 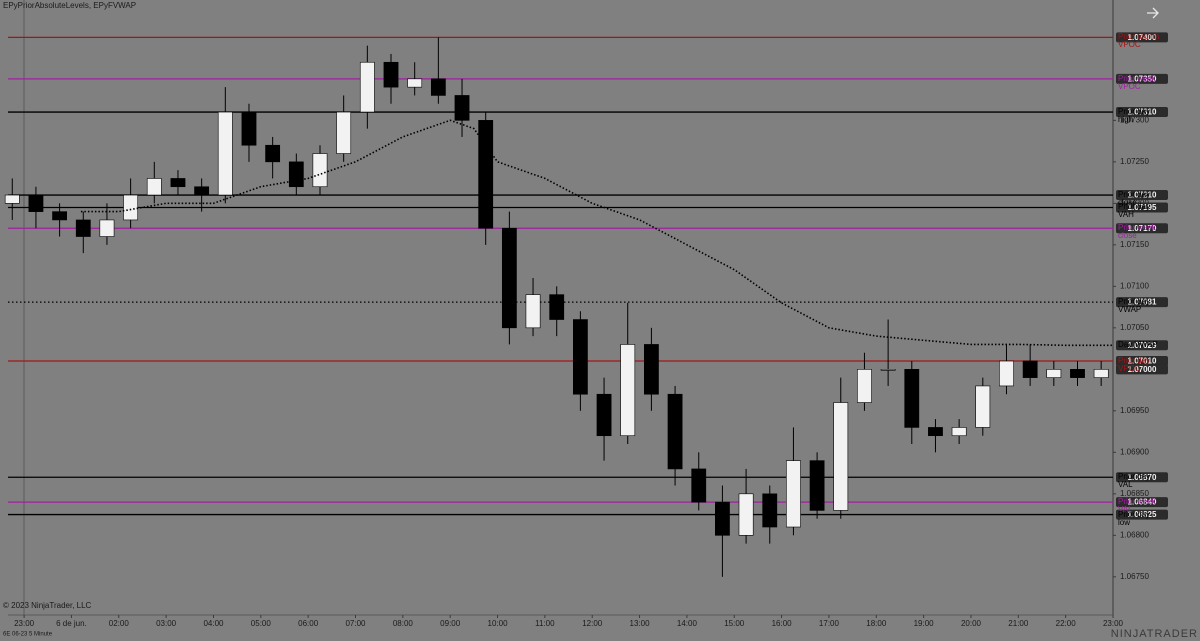 What do you see at coordinates (1134, 534) in the screenshot?
I see `y-tick-label: 1.06800` at bounding box center [1134, 534].